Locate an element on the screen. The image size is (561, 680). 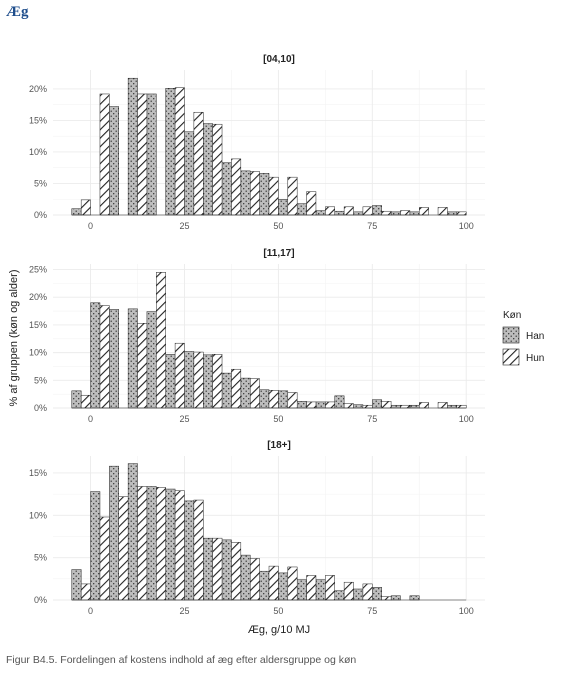
legend: Køn Han Hun is located at coordinates (523, 338).